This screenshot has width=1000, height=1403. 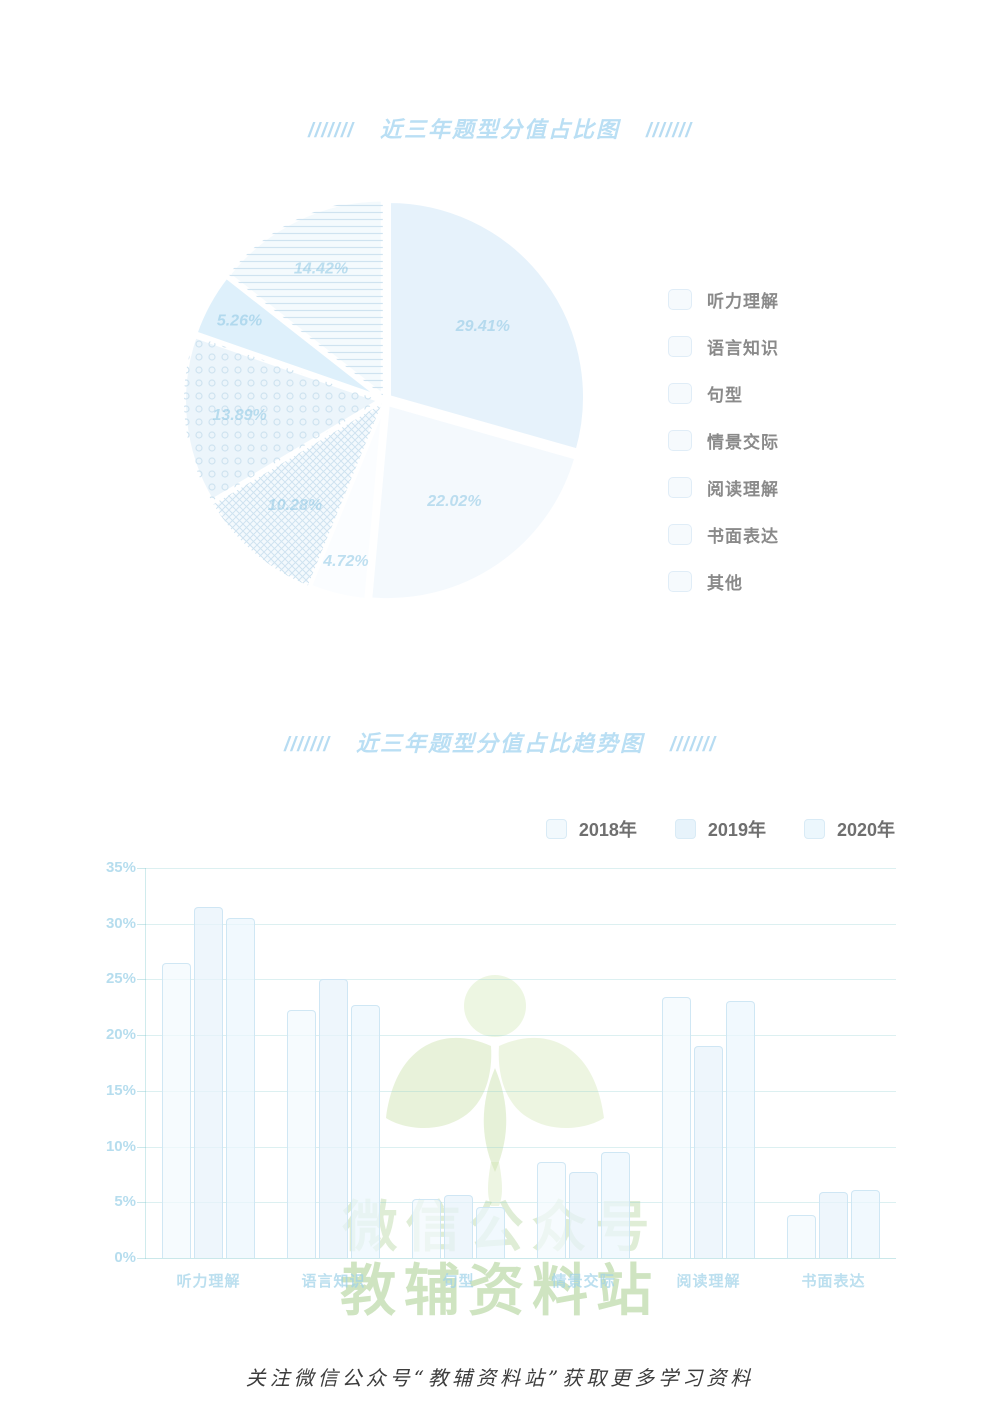 I want to click on bar-legend-label: 2019年, so click(x=736, y=830).